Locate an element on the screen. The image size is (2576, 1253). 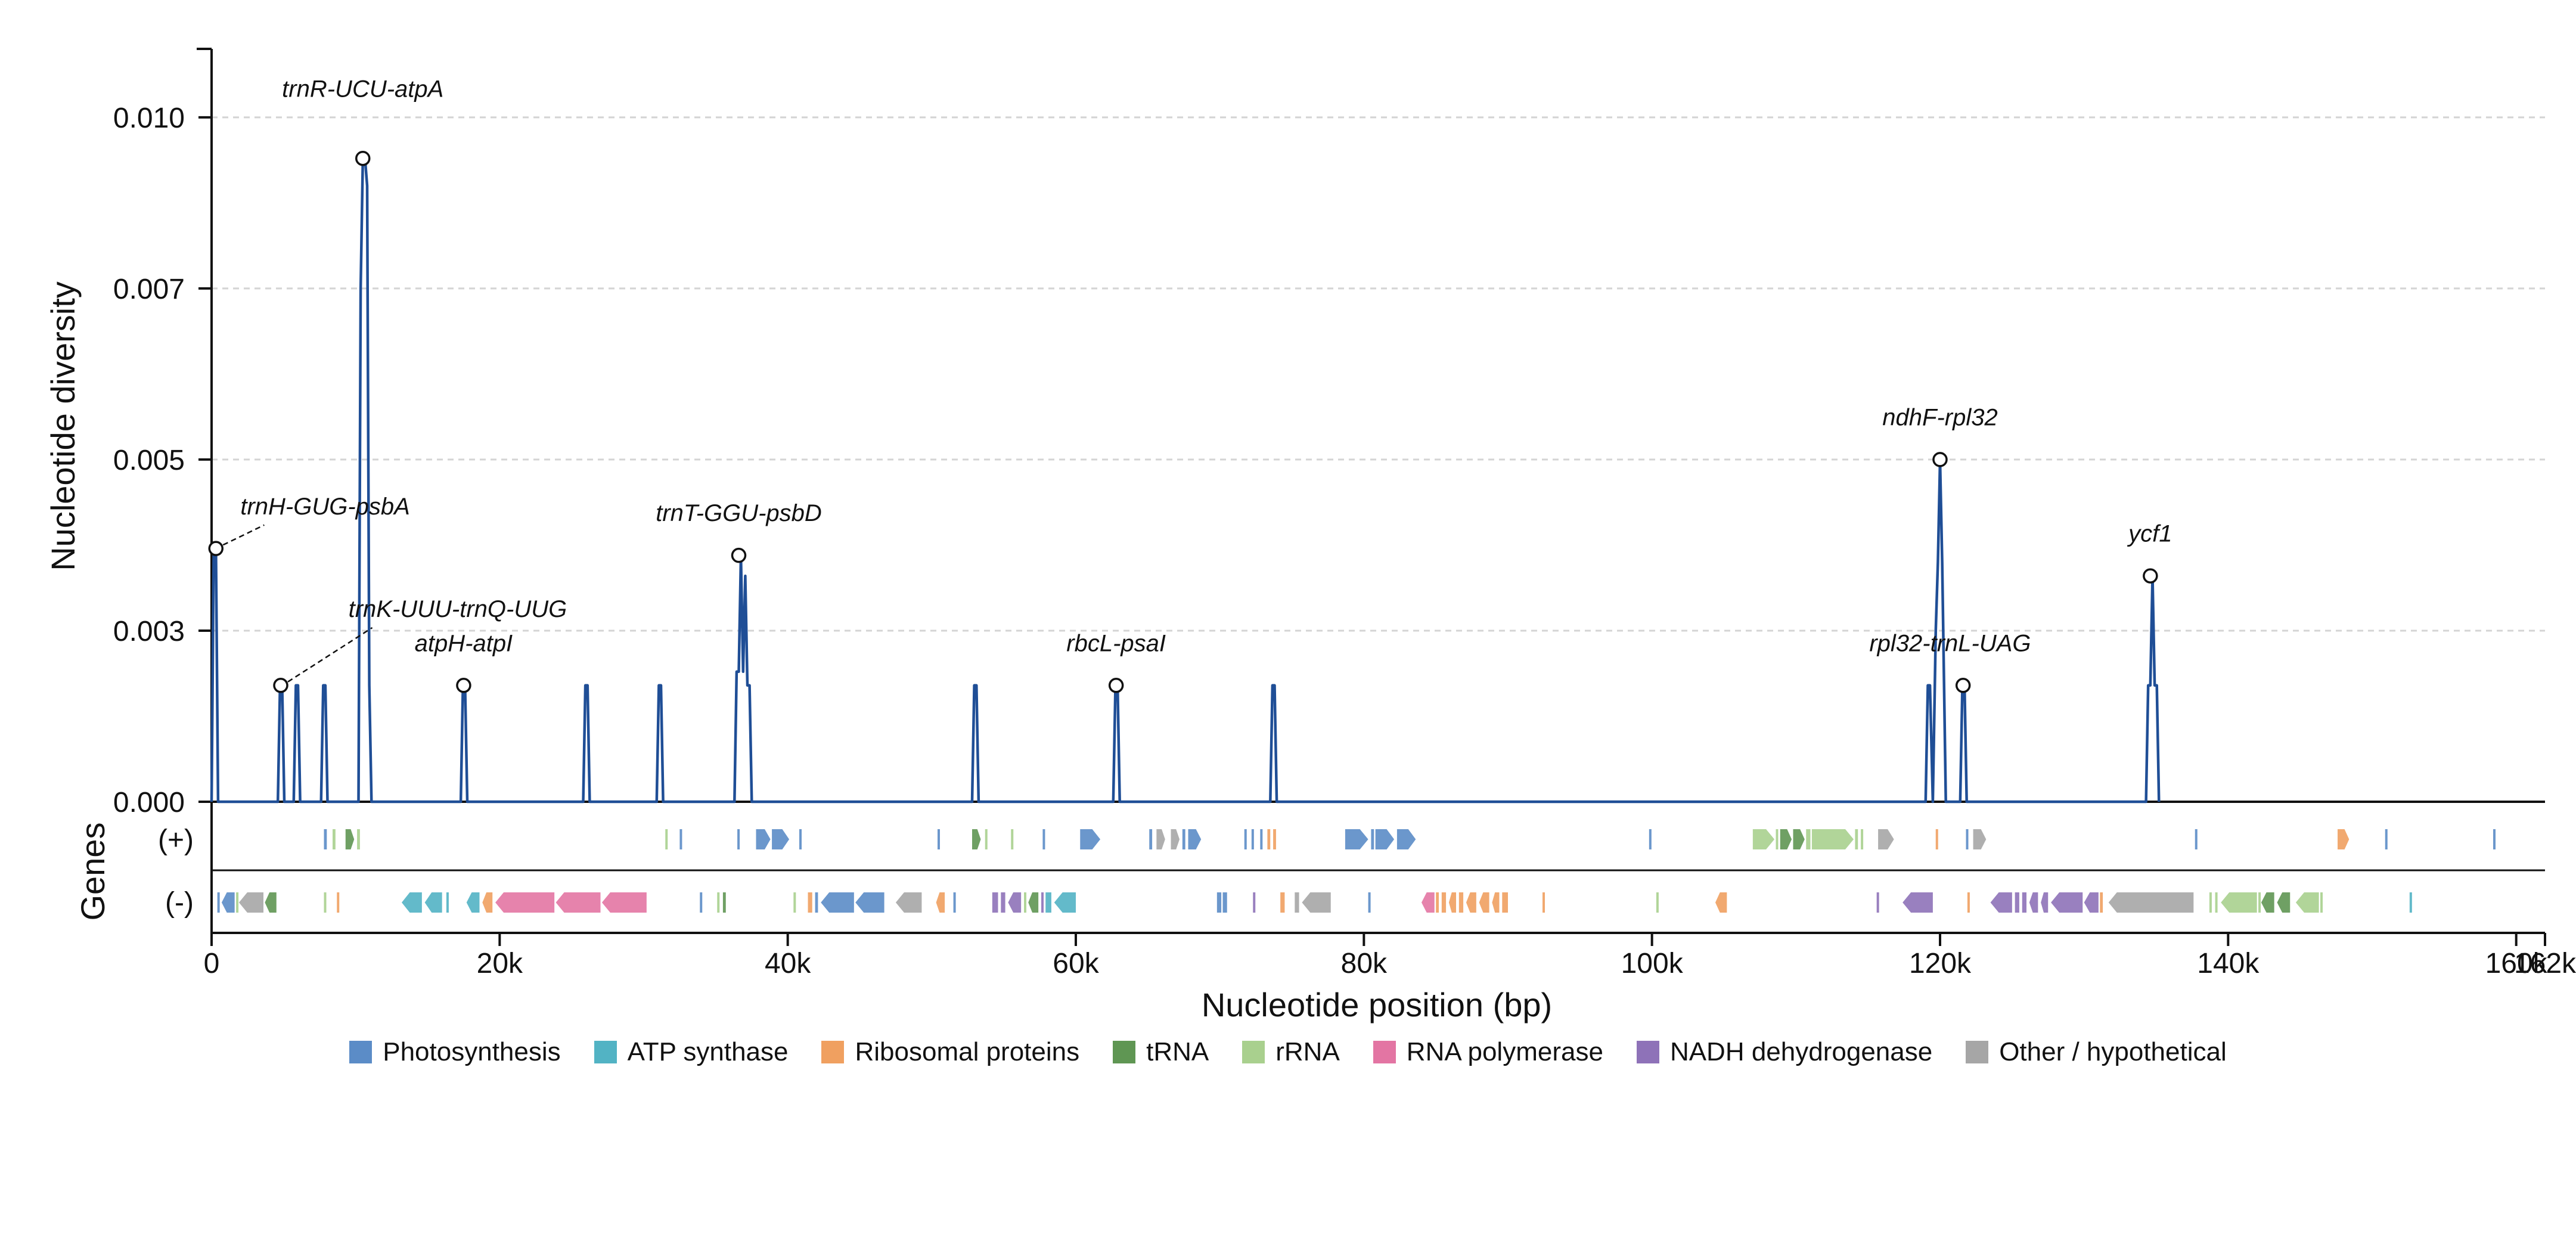
y-axis-title: Nucleotide diversity is located at coordinates (63, 426).